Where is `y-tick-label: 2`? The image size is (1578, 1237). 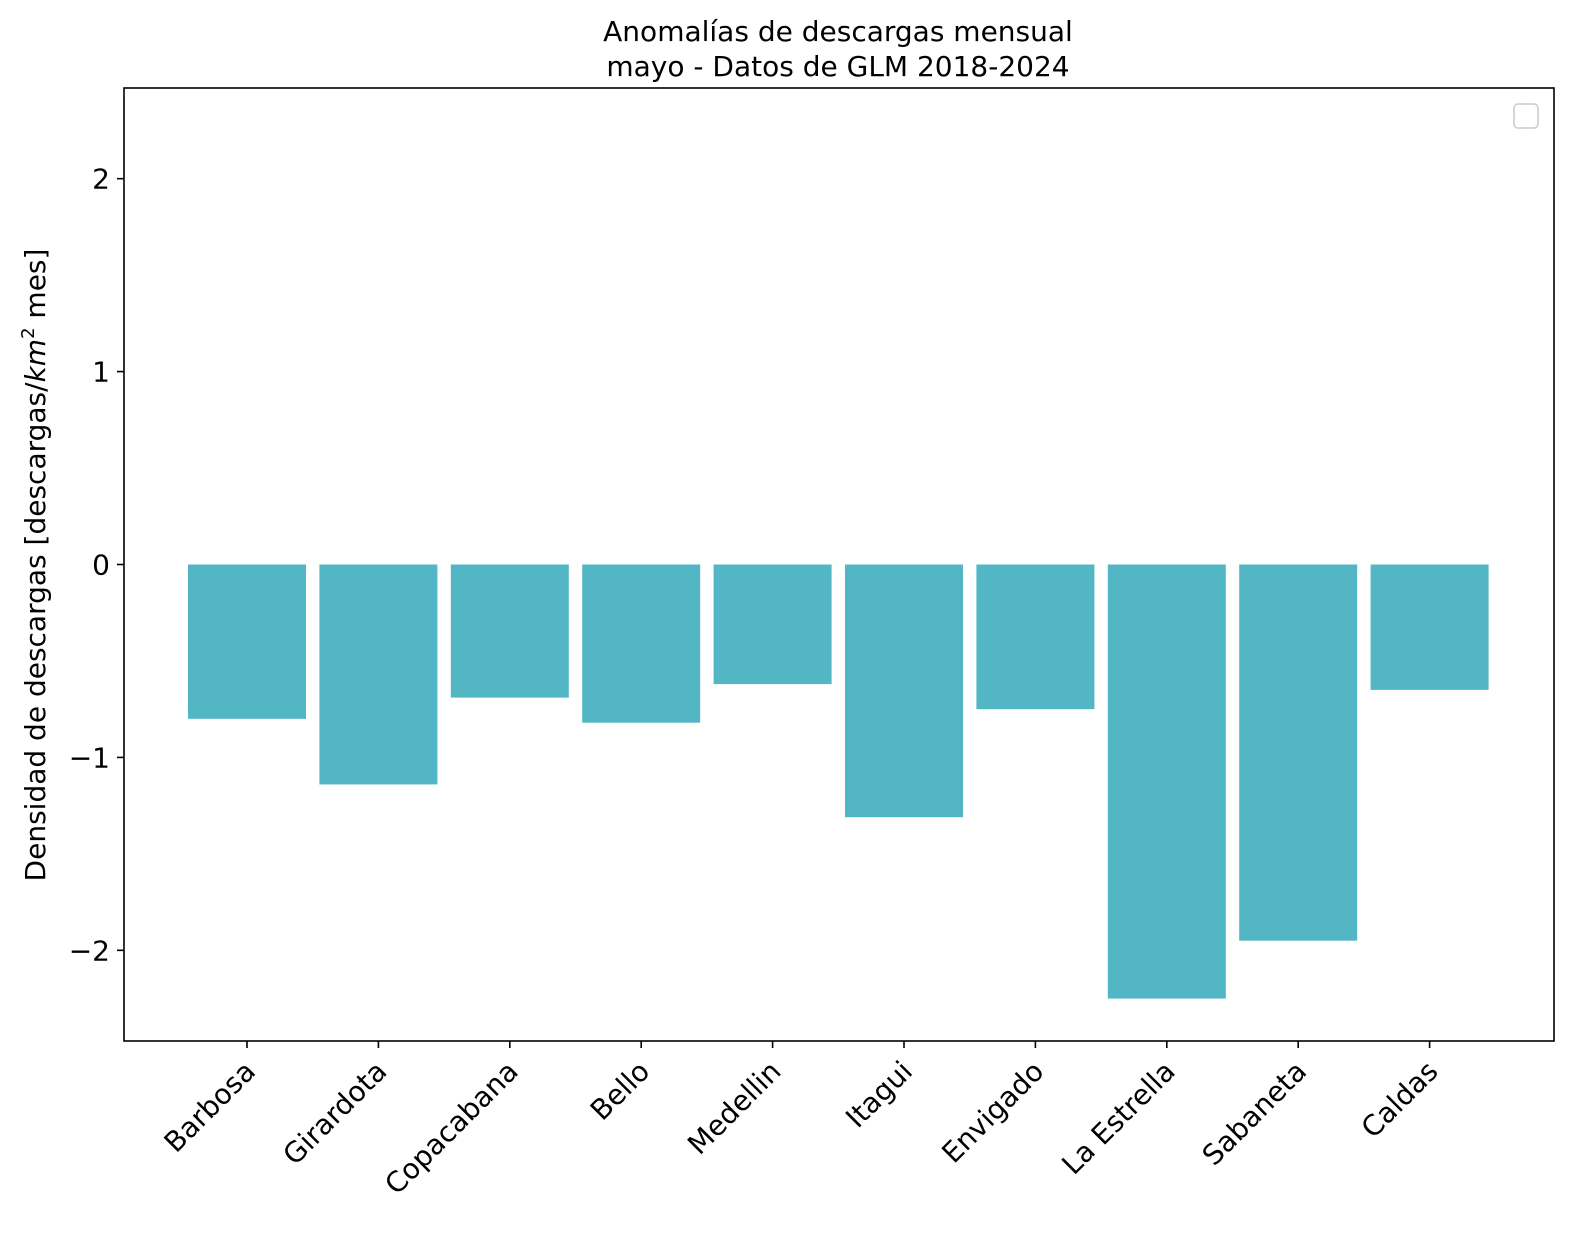
y-tick-label: 2 is located at coordinates (101, 179).